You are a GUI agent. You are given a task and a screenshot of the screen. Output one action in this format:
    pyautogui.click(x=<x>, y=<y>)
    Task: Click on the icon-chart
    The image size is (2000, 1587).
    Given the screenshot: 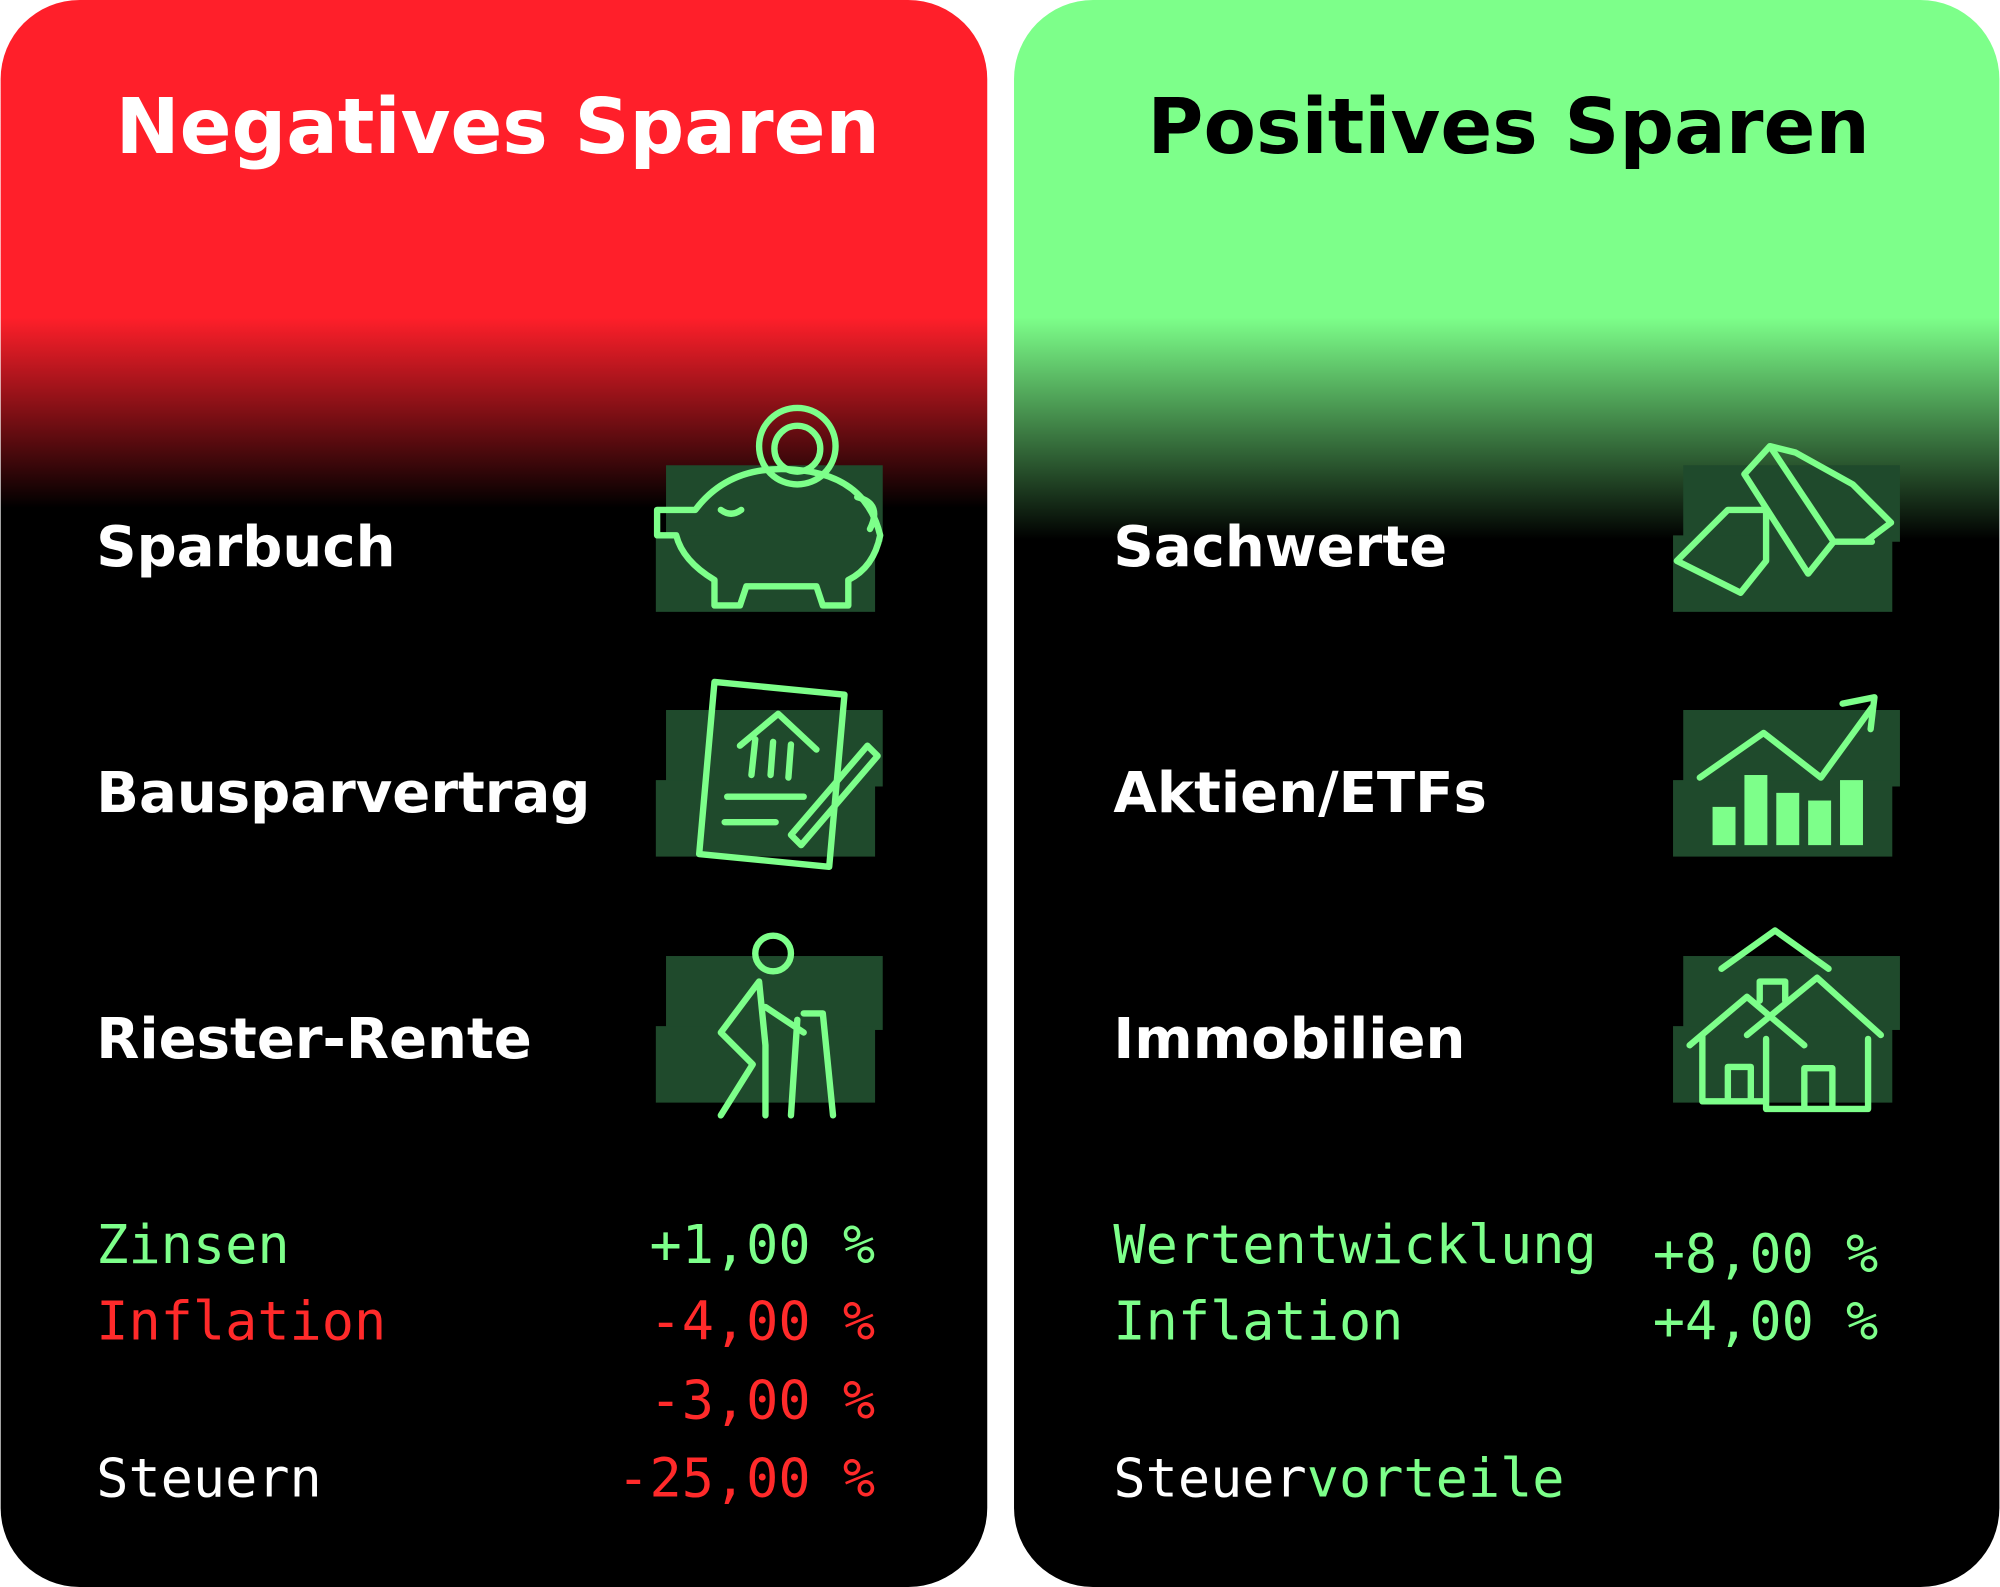 What is the action you would take?
    pyautogui.click(x=1786, y=775)
    